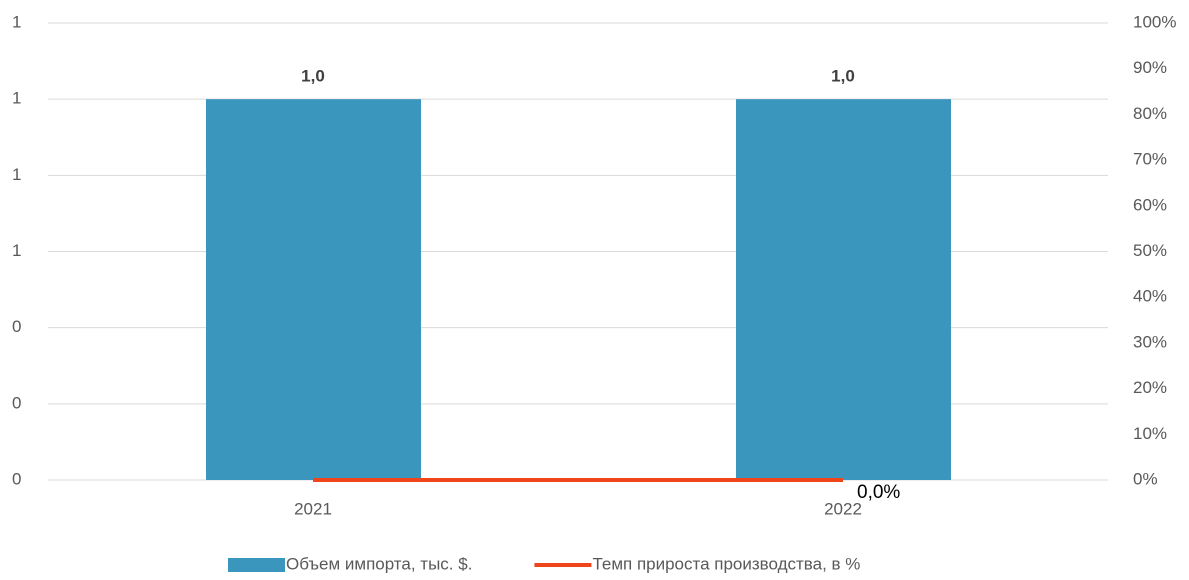 The image size is (1189, 580). I want to click on x-tick-label: 2022, so click(843, 508).